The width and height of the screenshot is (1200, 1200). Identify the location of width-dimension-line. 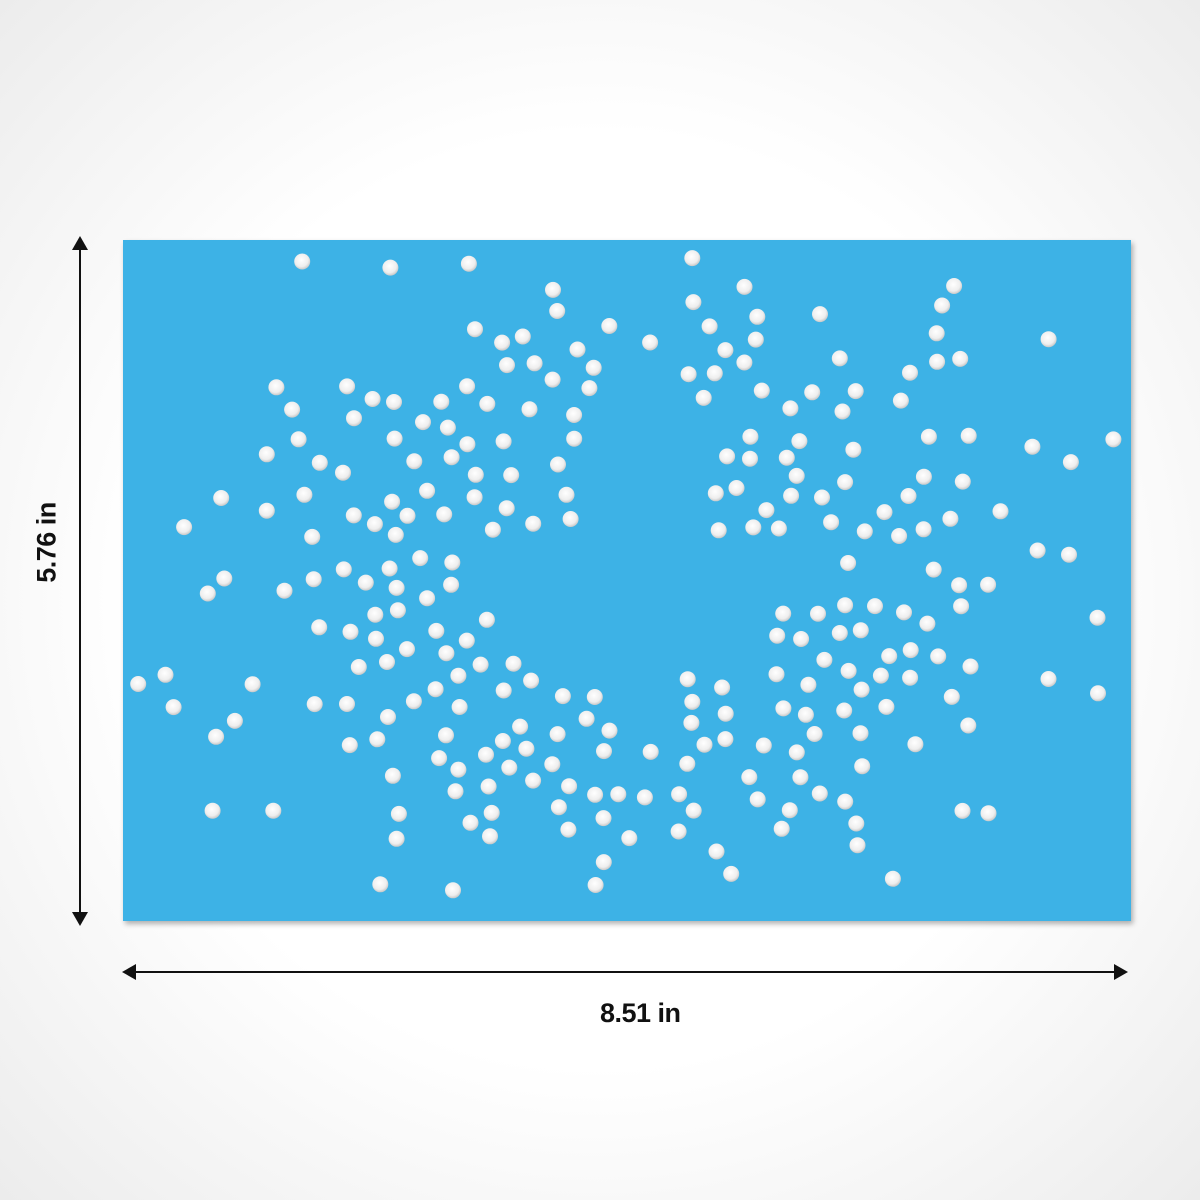
(625, 972).